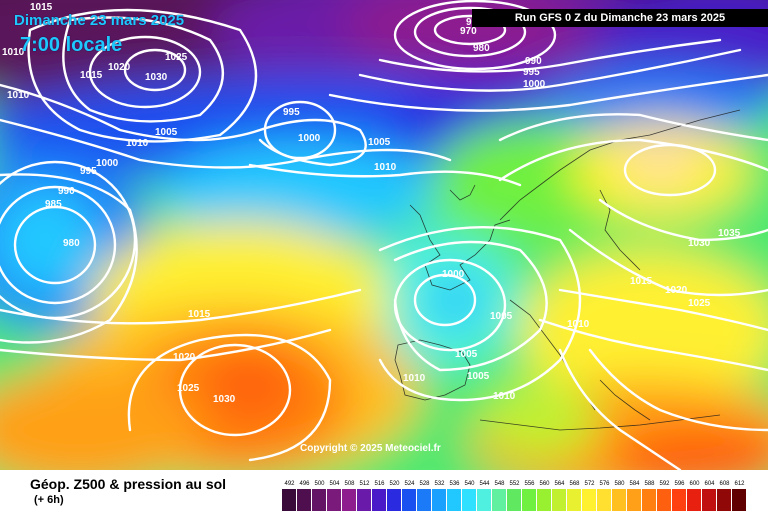  I want to click on scale-step: 500, so click(319, 495).